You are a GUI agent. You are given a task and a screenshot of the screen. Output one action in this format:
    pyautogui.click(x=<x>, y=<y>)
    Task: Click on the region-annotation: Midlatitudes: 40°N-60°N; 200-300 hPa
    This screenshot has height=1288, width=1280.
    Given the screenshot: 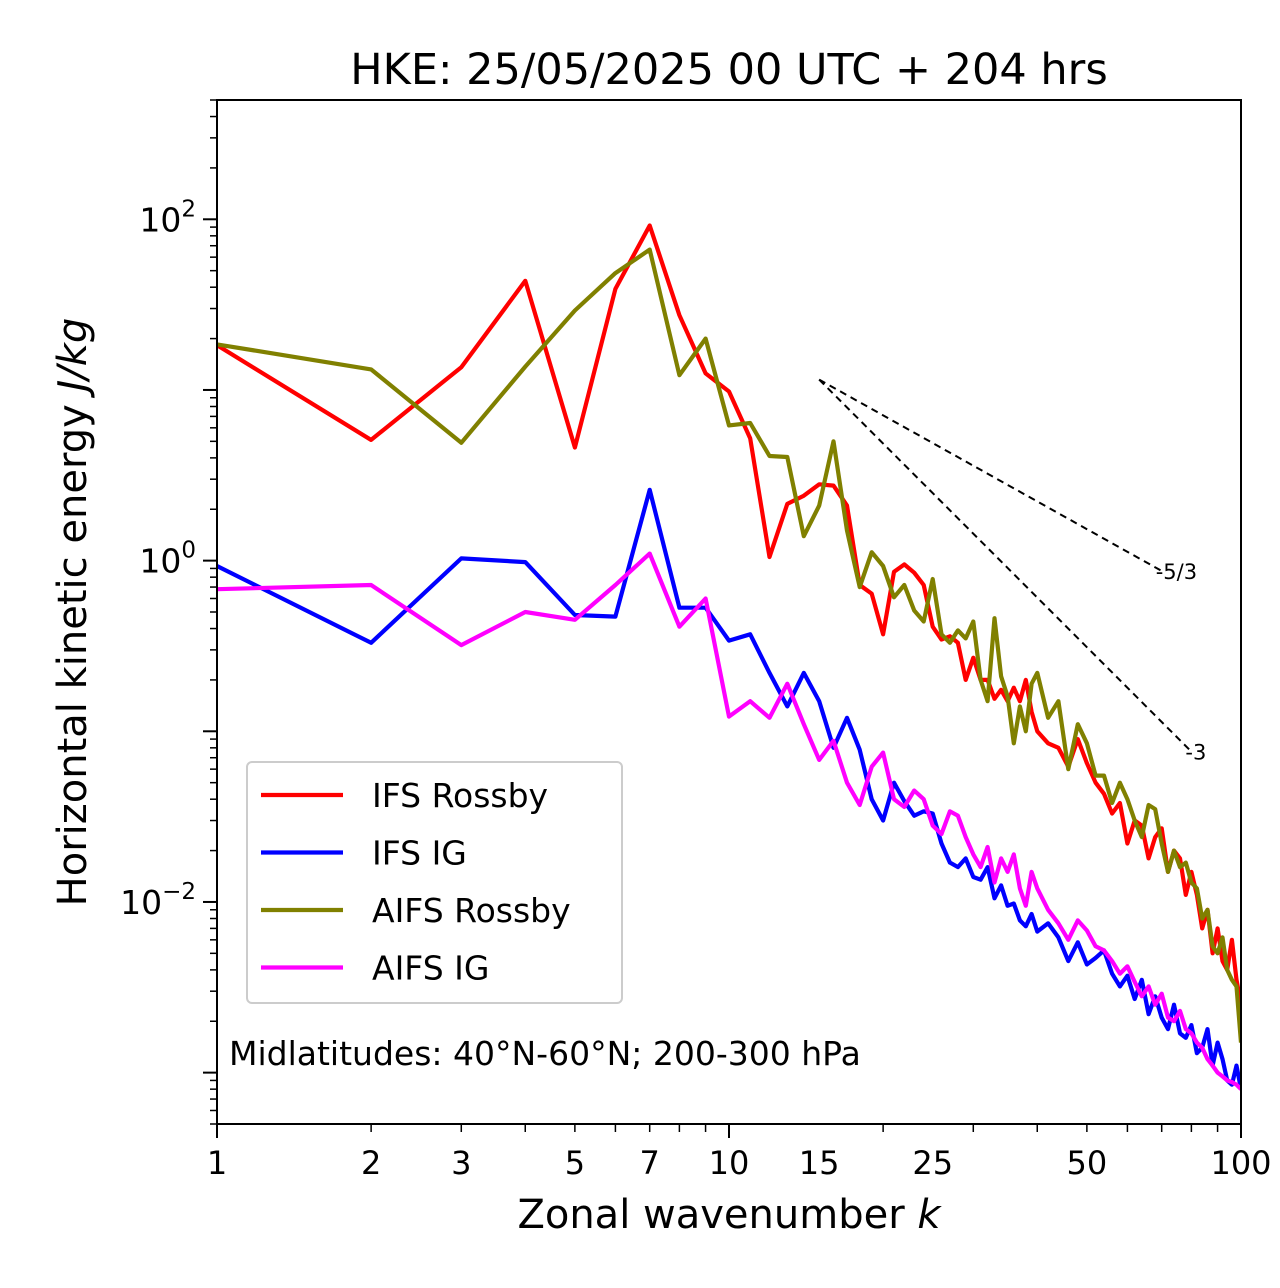 What is the action you would take?
    pyautogui.click(x=545, y=1053)
    